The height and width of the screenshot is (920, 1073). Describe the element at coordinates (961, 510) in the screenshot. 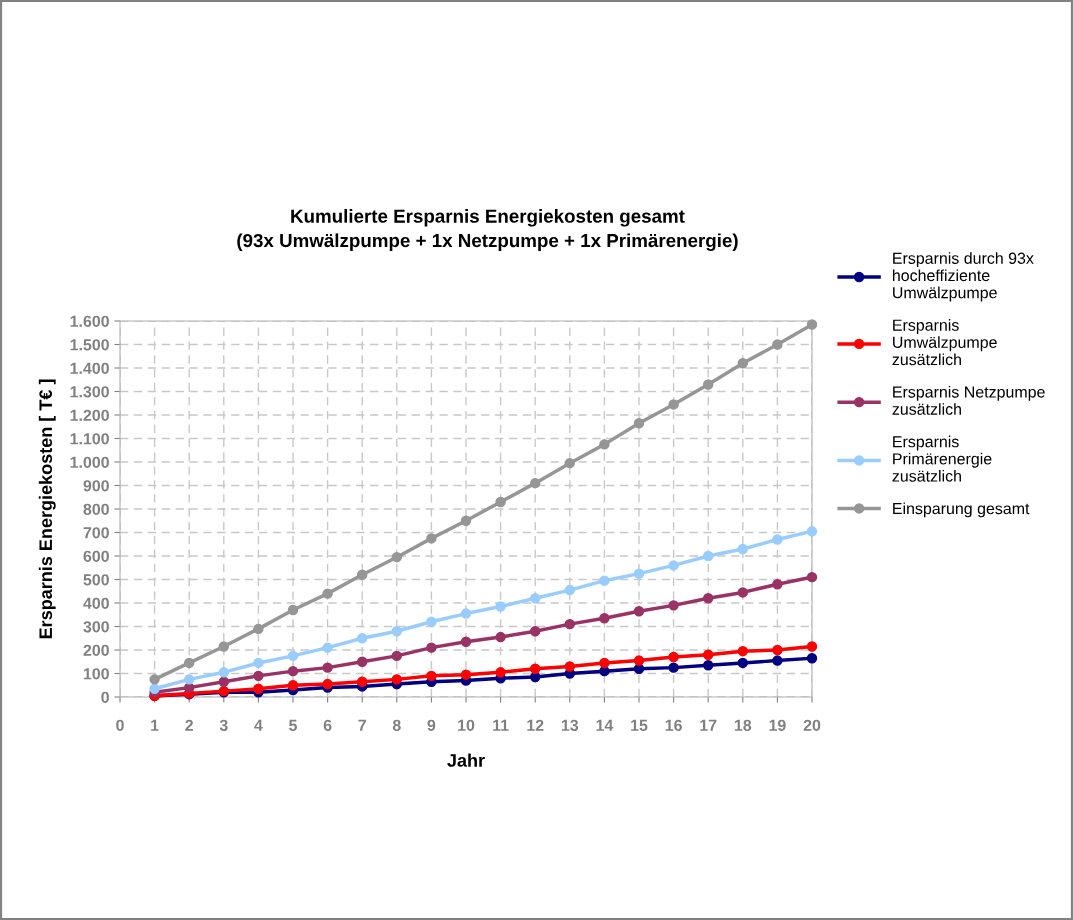

I see `legend-label: Einsparung gesamt` at that location.